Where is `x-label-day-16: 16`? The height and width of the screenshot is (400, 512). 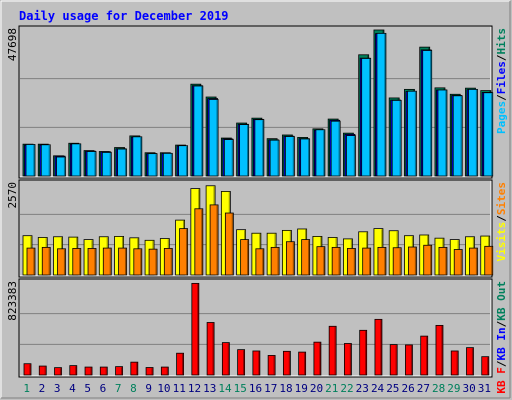
x-label-day-16: 16 is located at coordinates (255, 388).